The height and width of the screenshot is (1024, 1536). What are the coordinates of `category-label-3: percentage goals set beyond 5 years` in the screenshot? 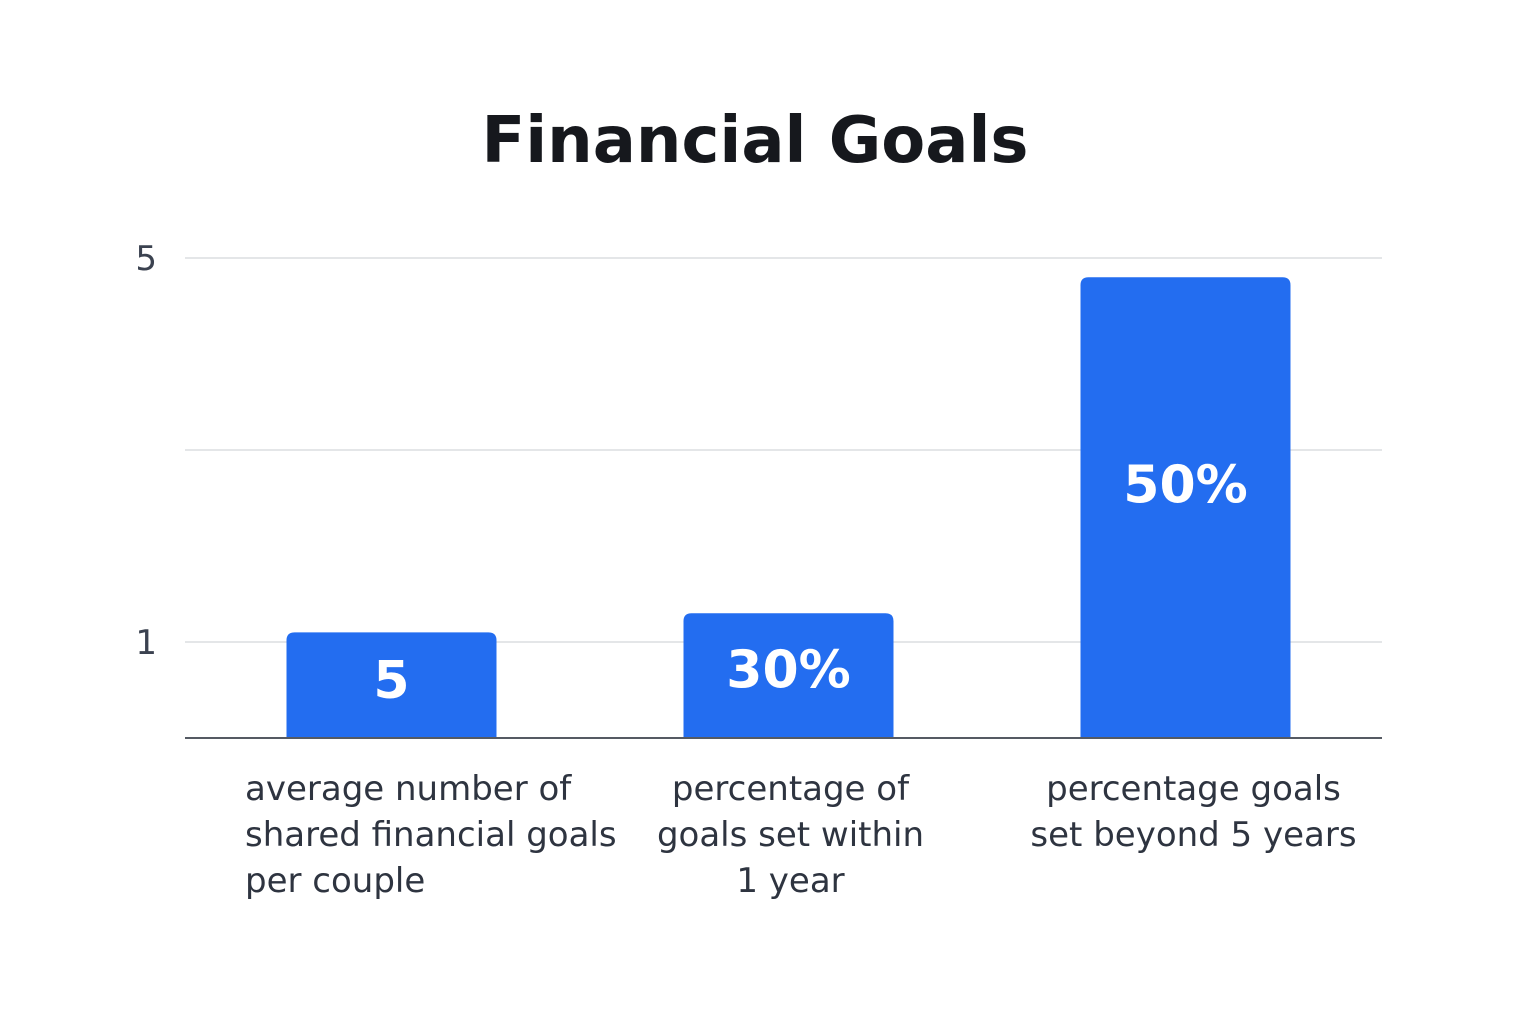 It's located at (1193, 812).